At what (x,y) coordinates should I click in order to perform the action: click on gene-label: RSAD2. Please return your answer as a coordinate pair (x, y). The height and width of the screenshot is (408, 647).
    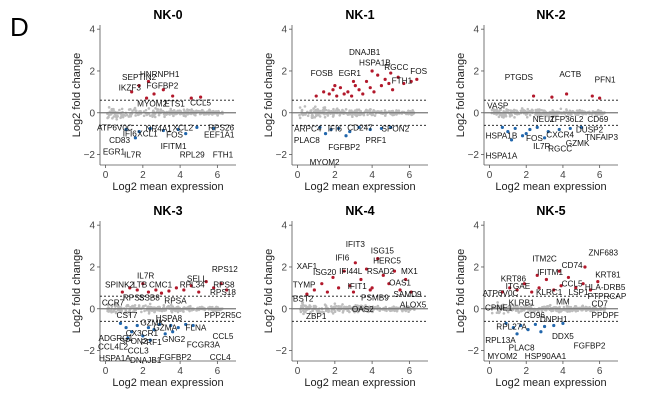
    Looking at the image, I should click on (381, 271).